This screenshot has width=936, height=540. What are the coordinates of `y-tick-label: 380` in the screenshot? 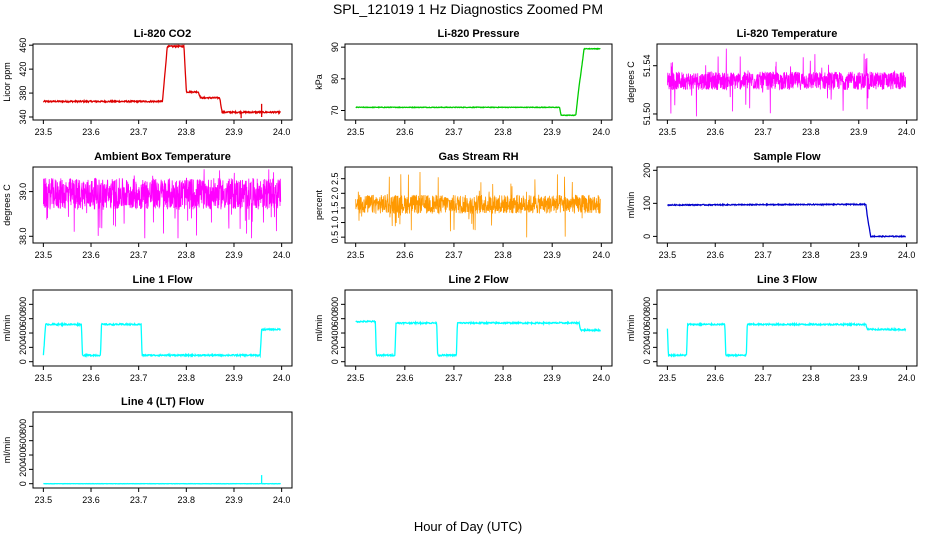 It's located at (23, 93).